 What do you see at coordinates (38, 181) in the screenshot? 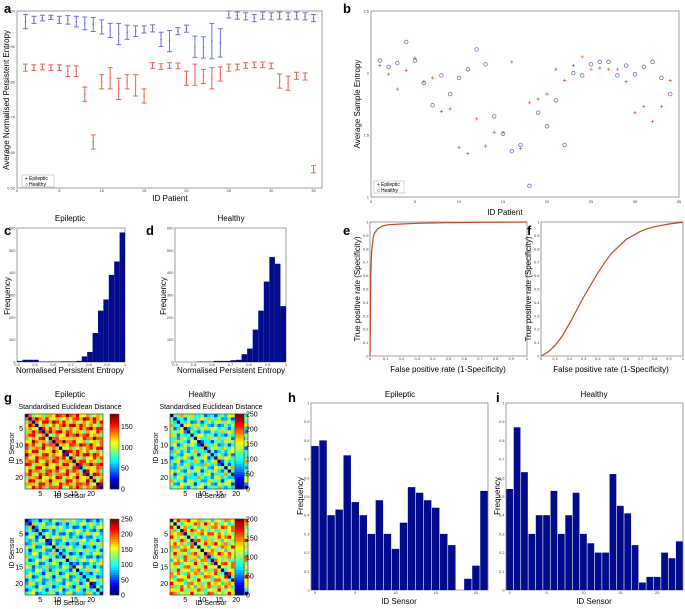
I see `legend-a: + Epileptic ○ Healthy` at bounding box center [38, 181].